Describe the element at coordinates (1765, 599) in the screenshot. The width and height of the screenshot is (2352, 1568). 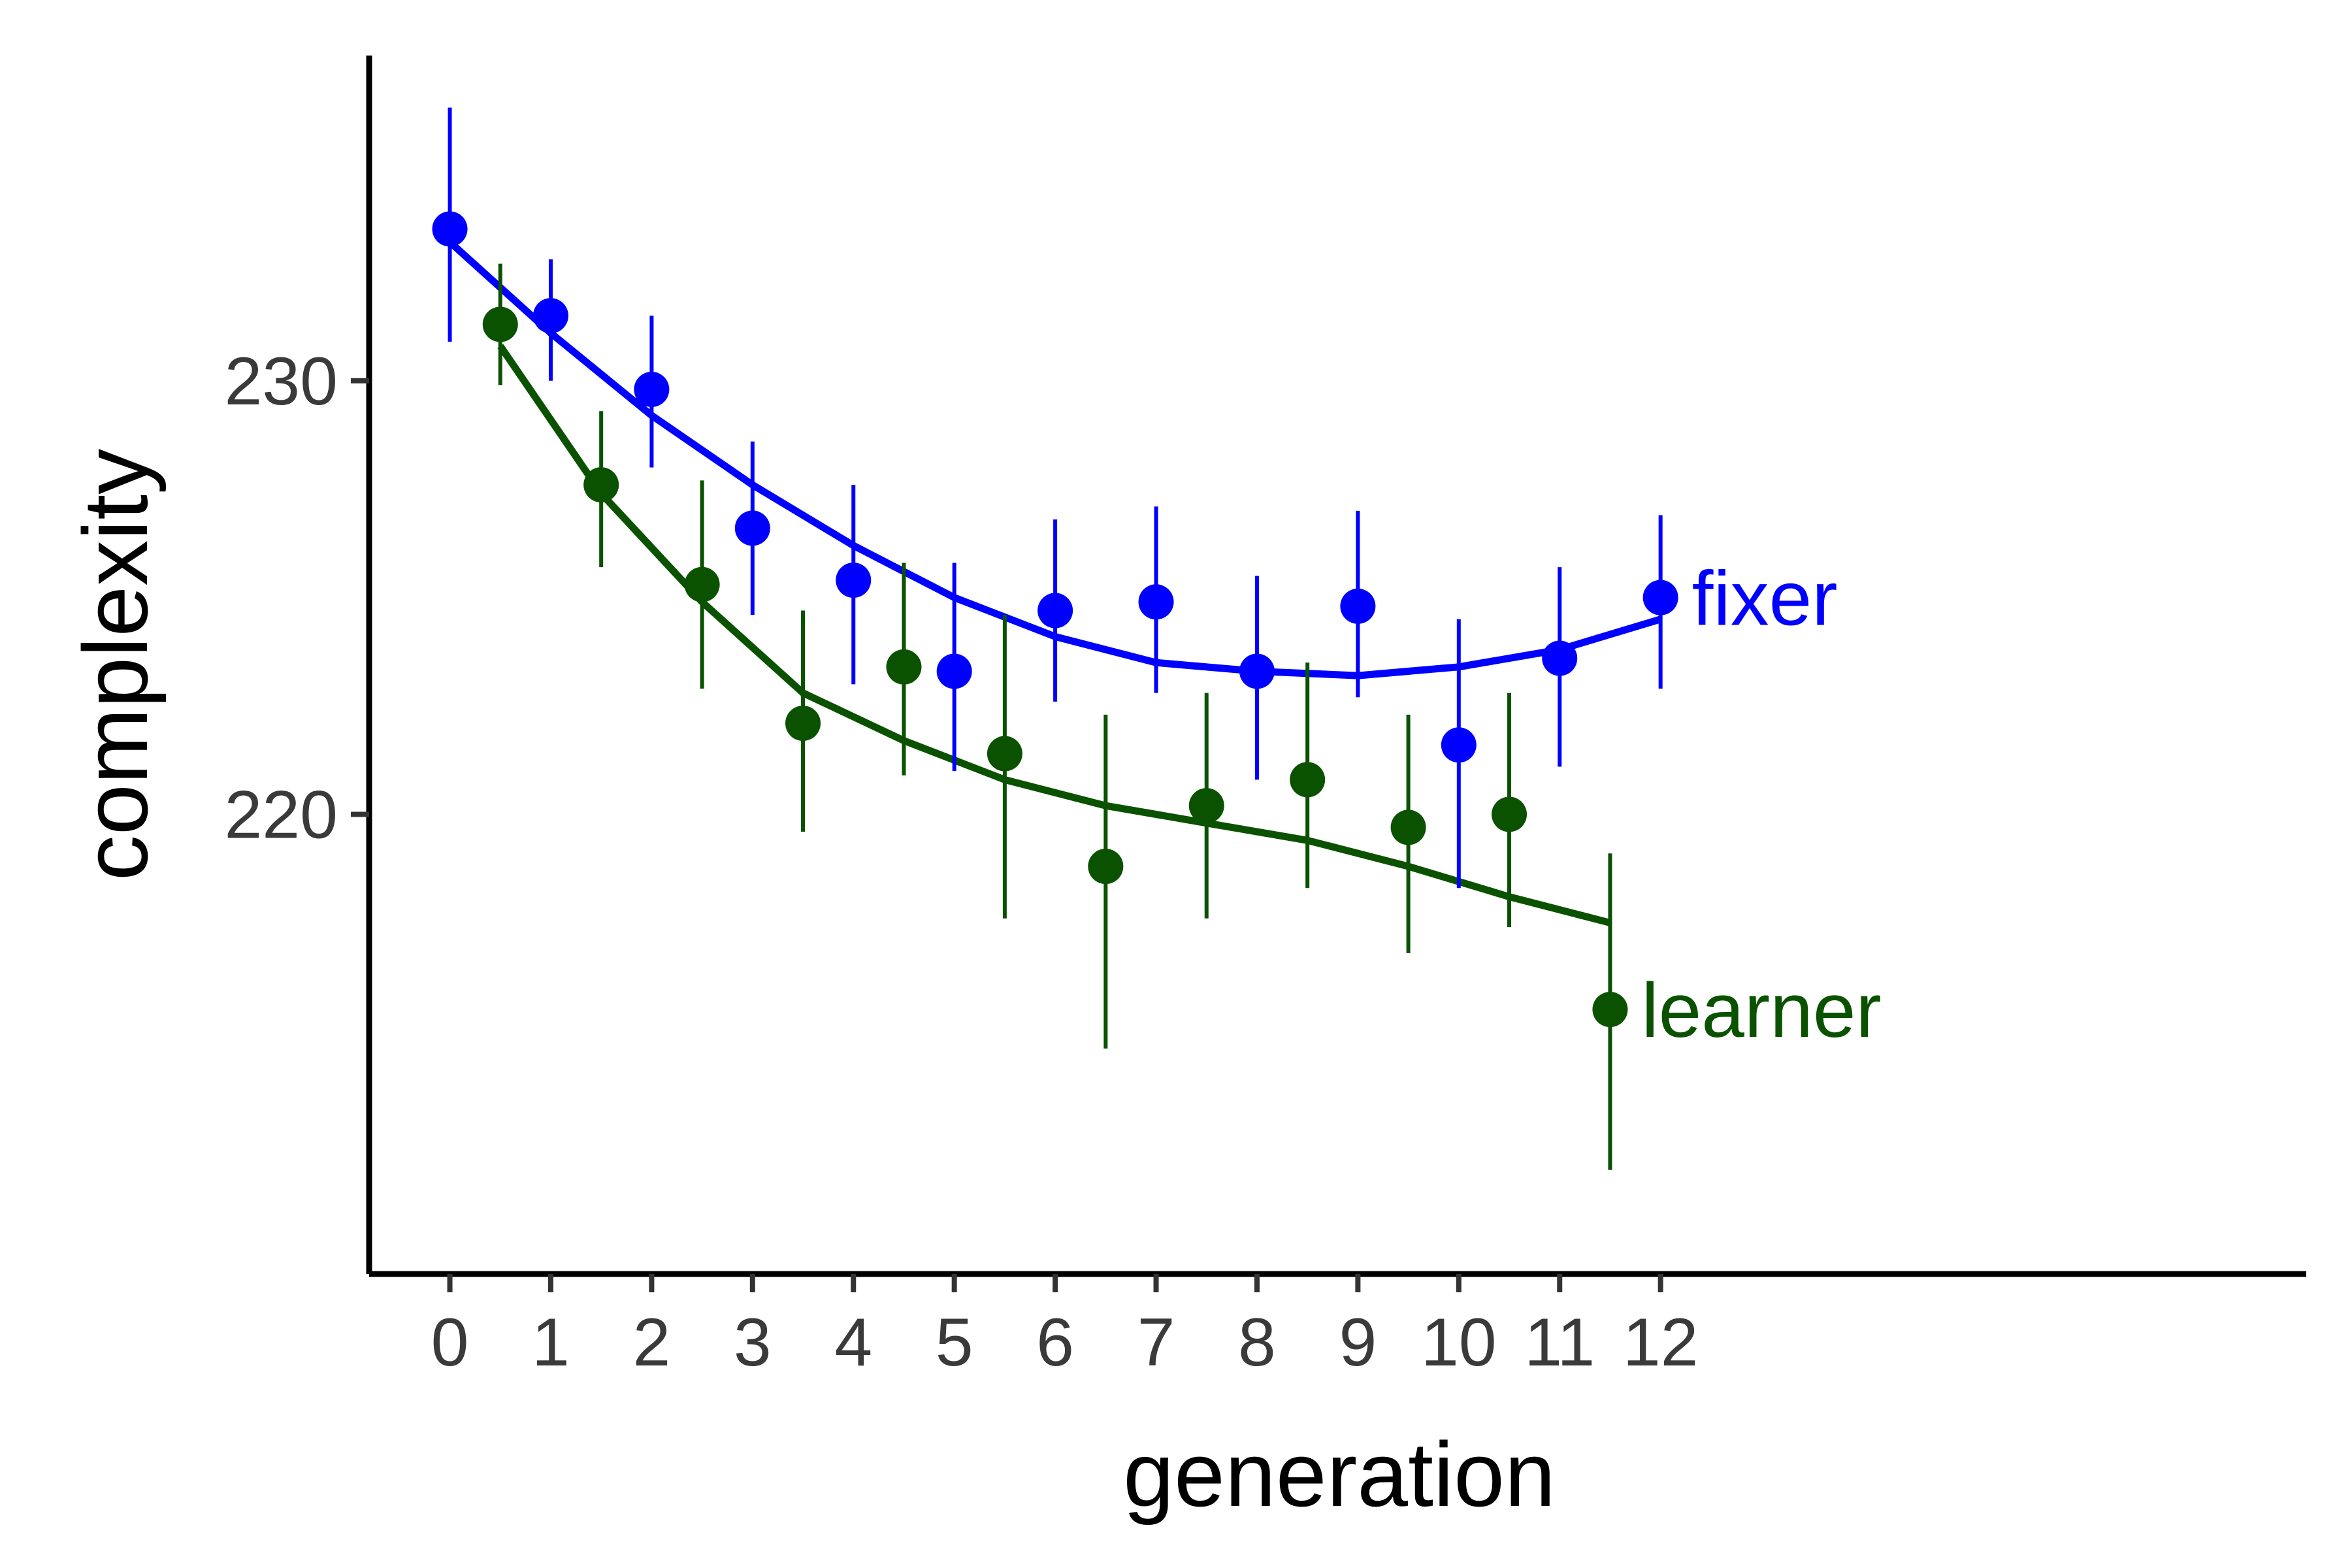
I see `series-label-fixer: fixer` at that location.